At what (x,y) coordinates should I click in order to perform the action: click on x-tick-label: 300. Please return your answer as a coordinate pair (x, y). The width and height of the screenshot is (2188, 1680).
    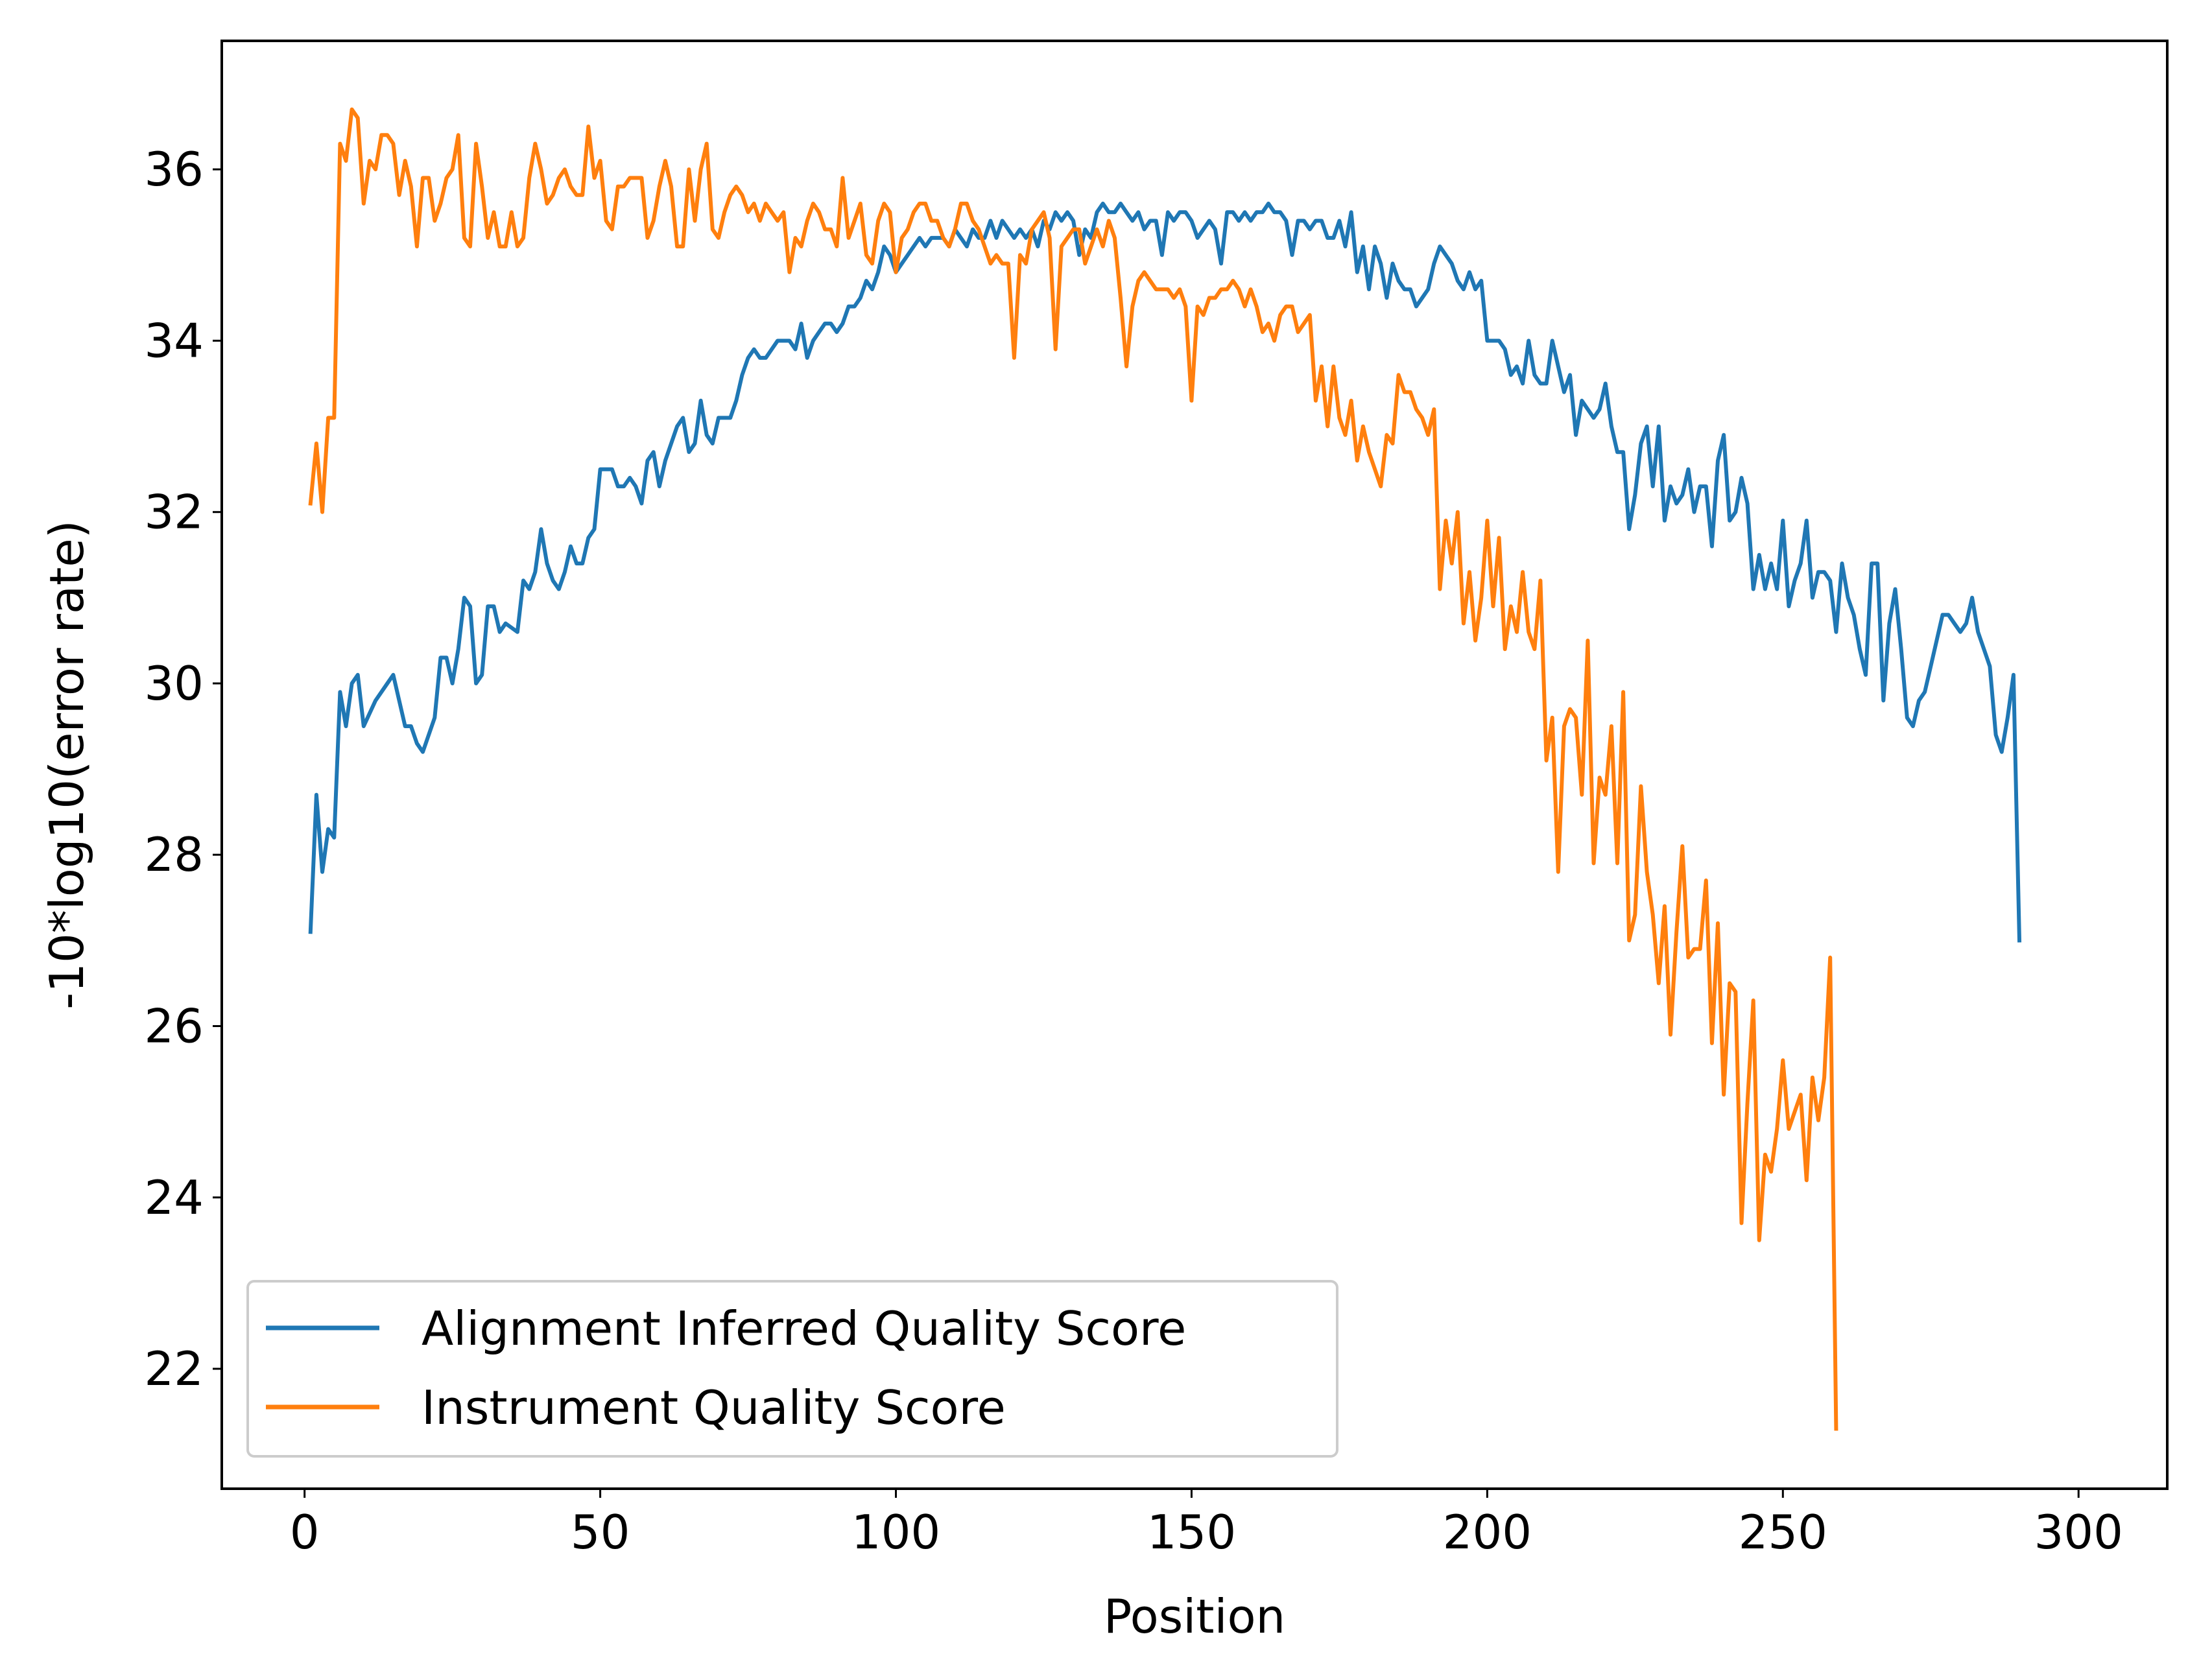
    Looking at the image, I should click on (2078, 1532).